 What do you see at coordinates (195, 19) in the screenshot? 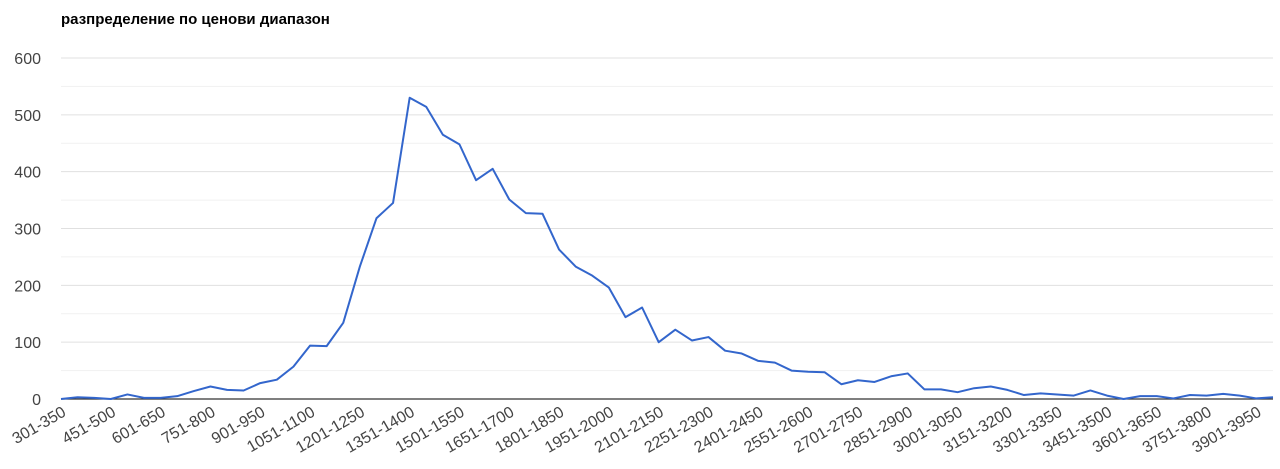
I see `chart-title: разпределение по ценови диапазон` at bounding box center [195, 19].